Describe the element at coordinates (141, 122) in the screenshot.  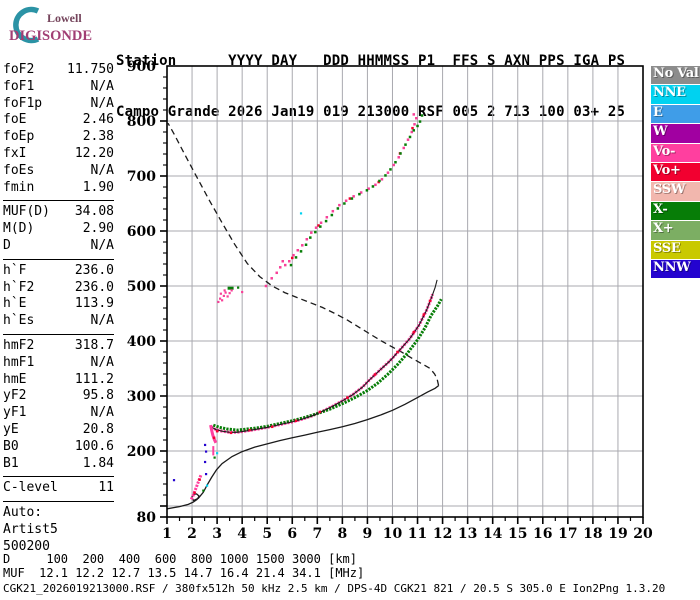
I see `y-axis-label: 800` at that location.